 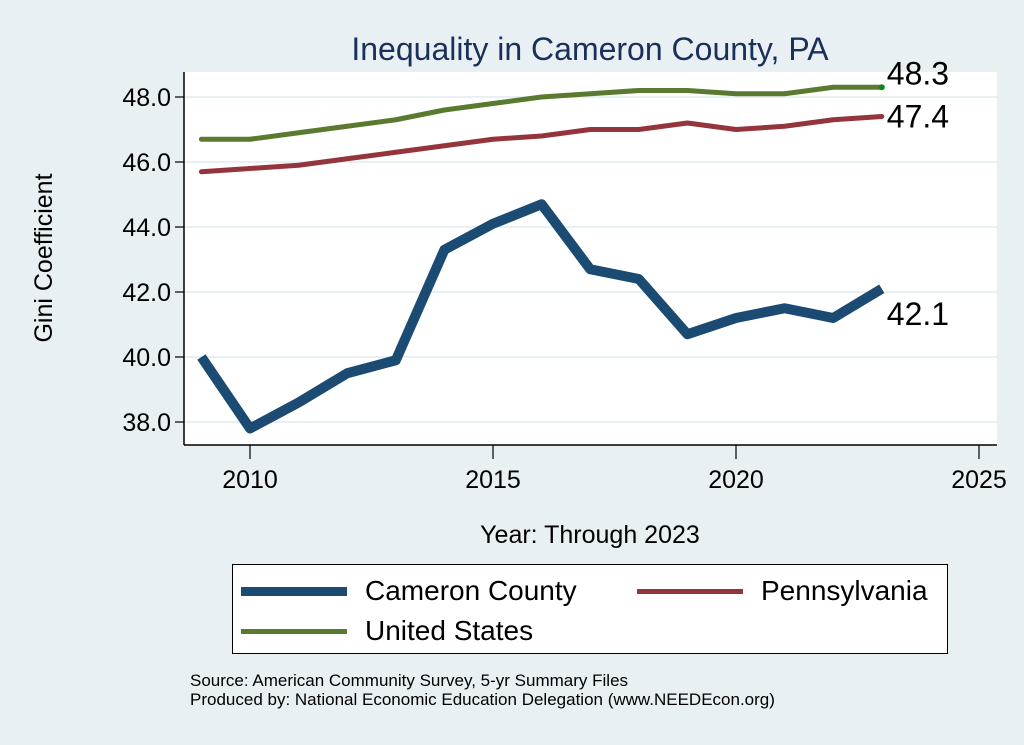 I want to click on x-tick-label: 2020, so click(x=736, y=480).